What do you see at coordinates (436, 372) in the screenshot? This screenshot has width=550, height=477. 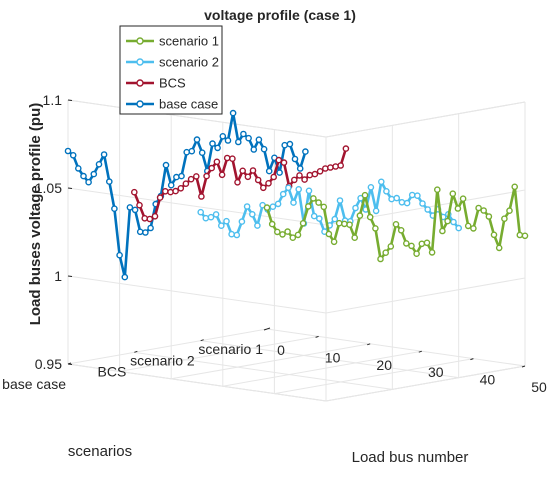 I see `x-tick-label: 30` at bounding box center [436, 372].